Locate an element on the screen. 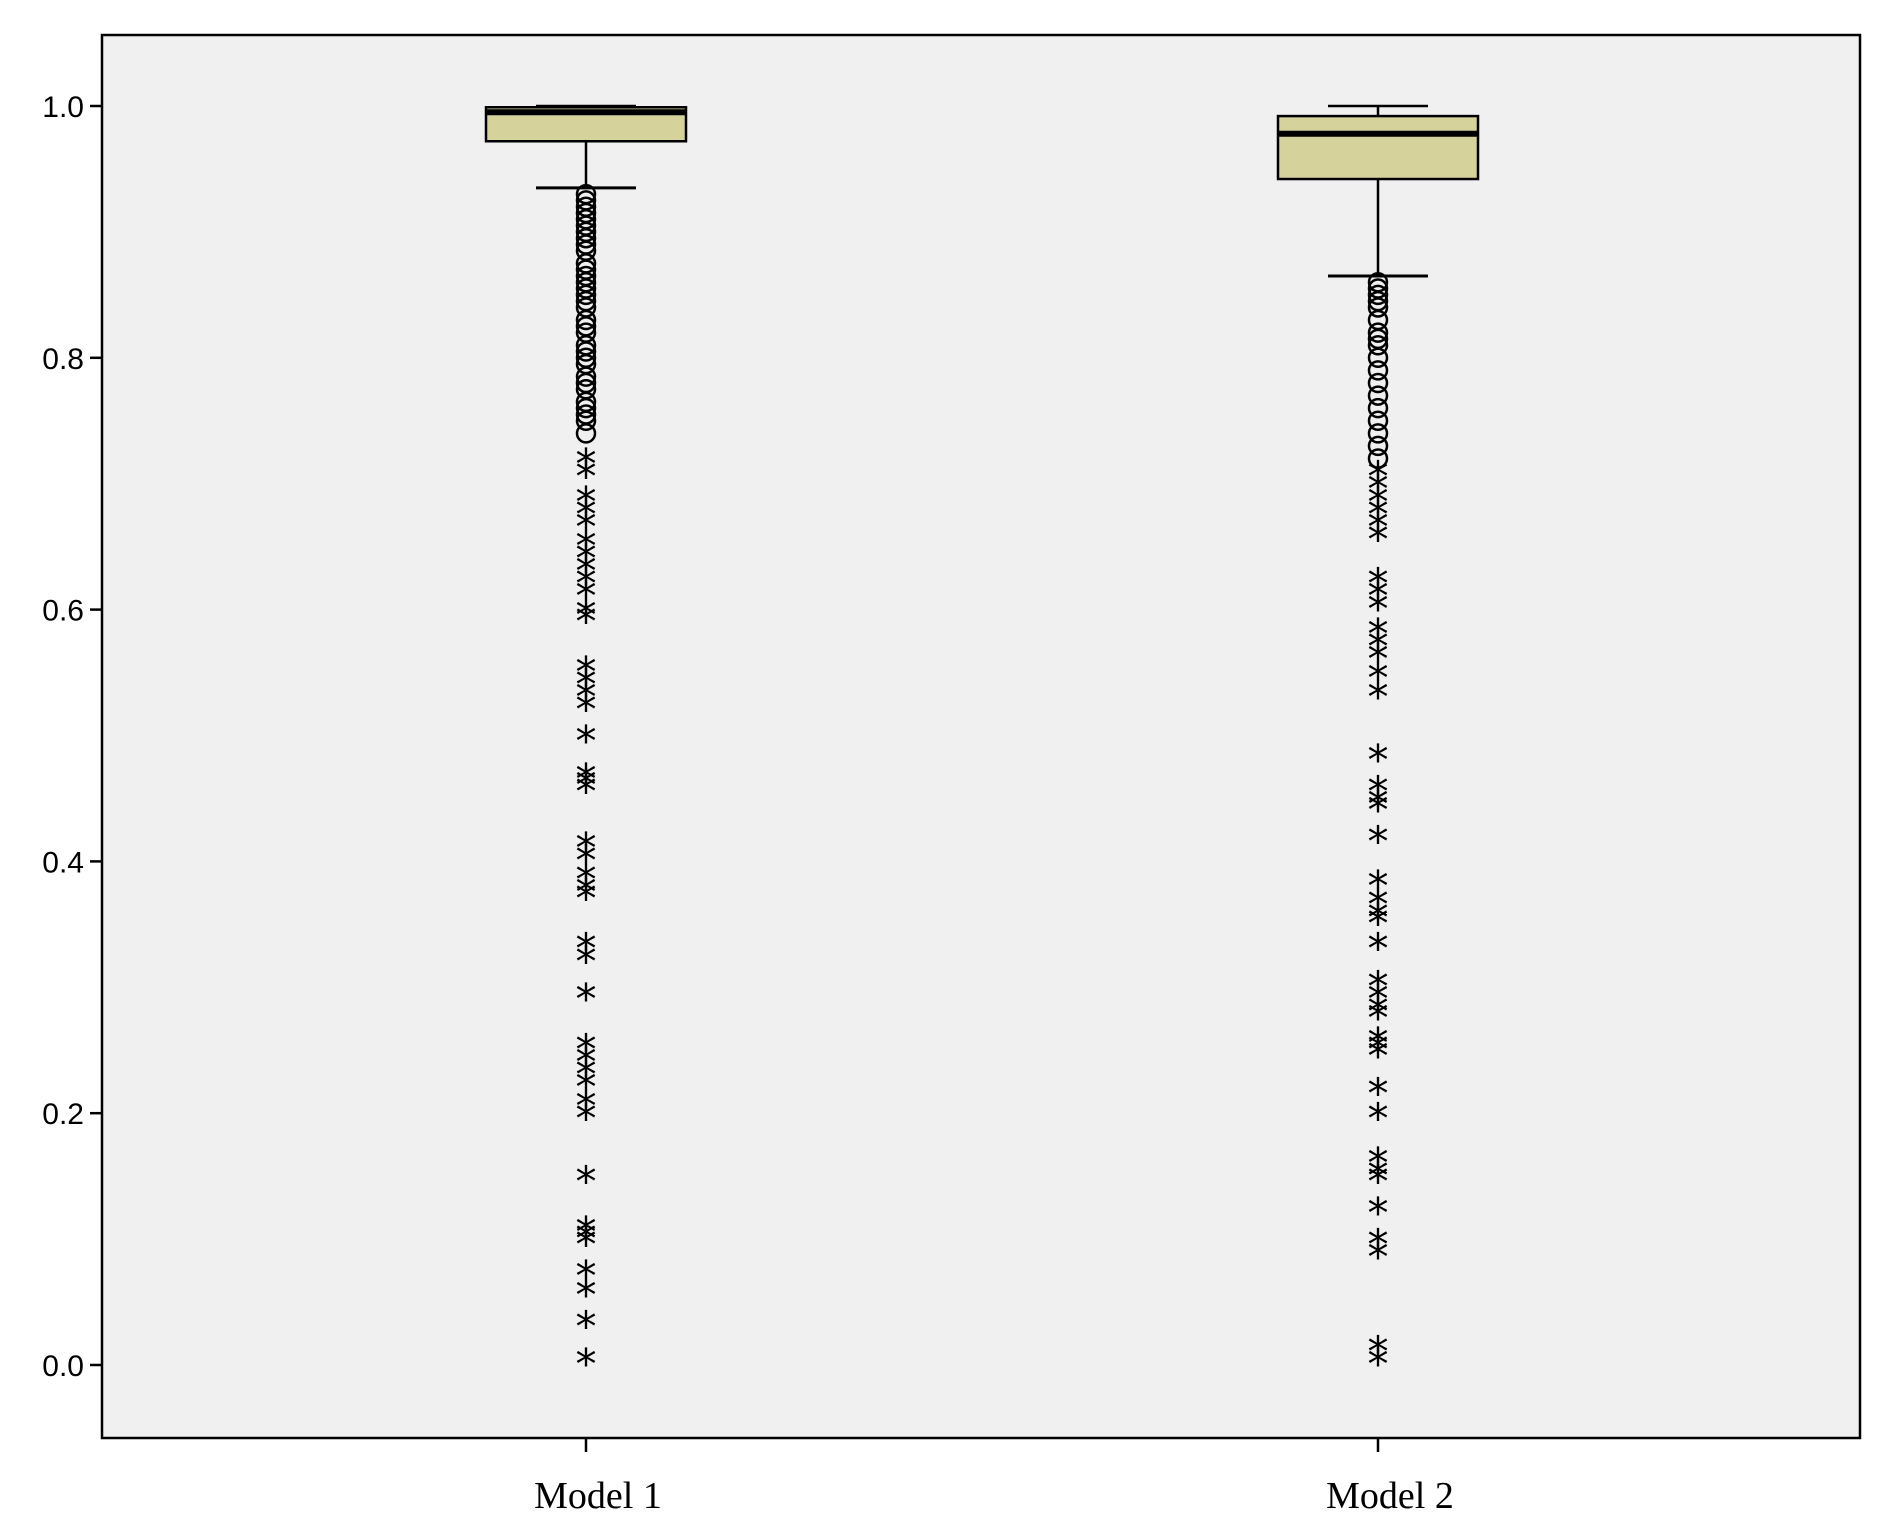  y-axis: 0.0 0.2 0.4 0.6 0.8 1.0 is located at coordinates (72, 737).